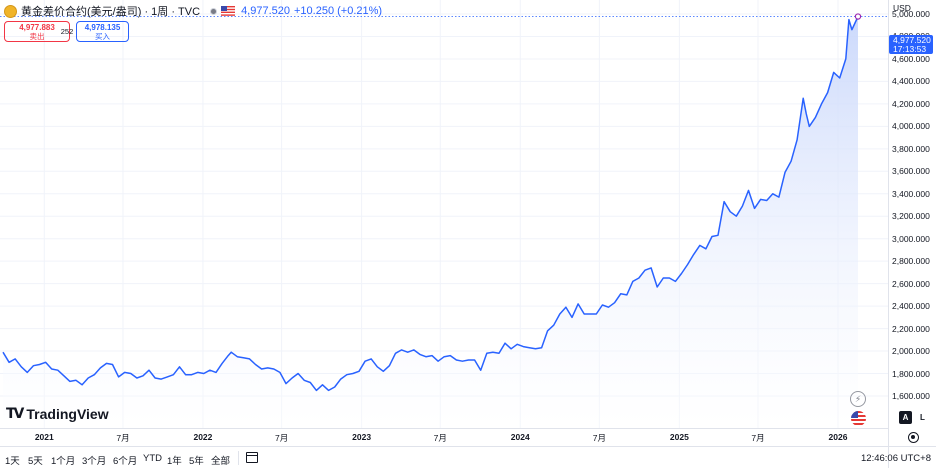  What do you see at coordinates (912, 40) in the screenshot?
I see `last-price-tag-value: 4,977.520` at bounding box center [912, 40].